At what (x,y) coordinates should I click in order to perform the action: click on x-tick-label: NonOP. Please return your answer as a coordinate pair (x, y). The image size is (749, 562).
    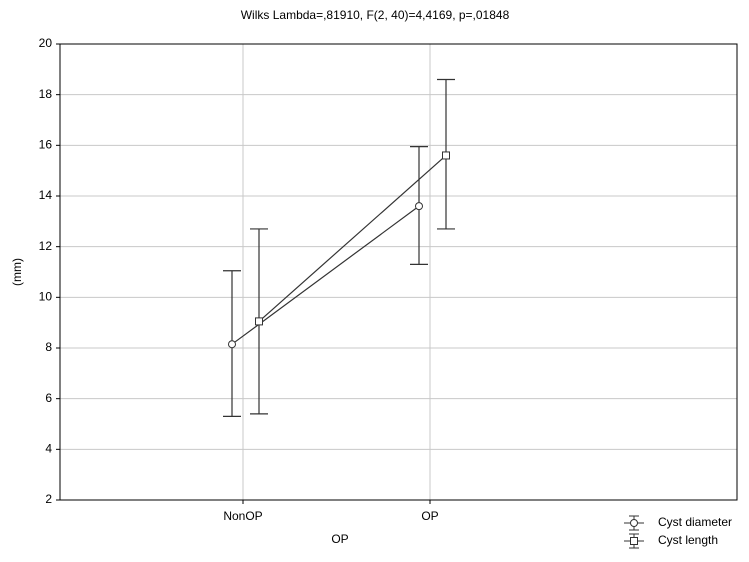
    Looking at the image, I should click on (242, 516).